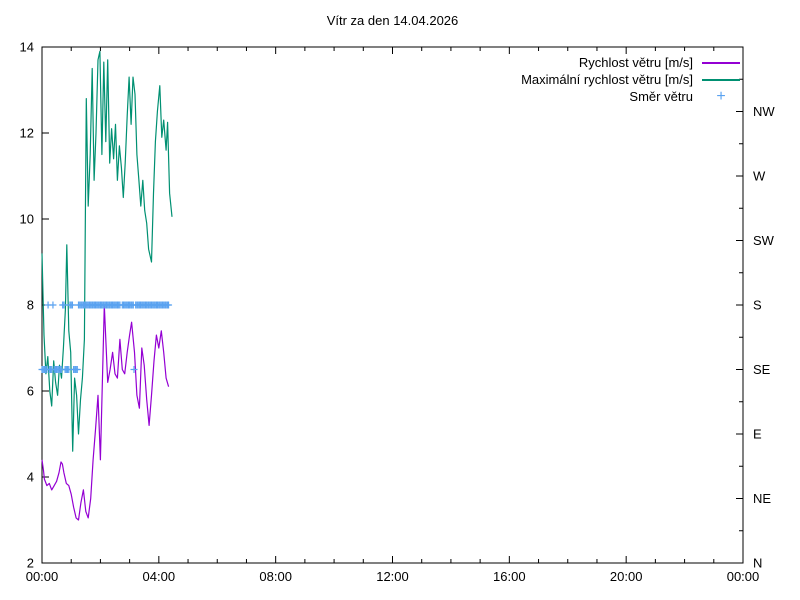  I want to click on x-tick-label: 04:00, so click(159, 576).